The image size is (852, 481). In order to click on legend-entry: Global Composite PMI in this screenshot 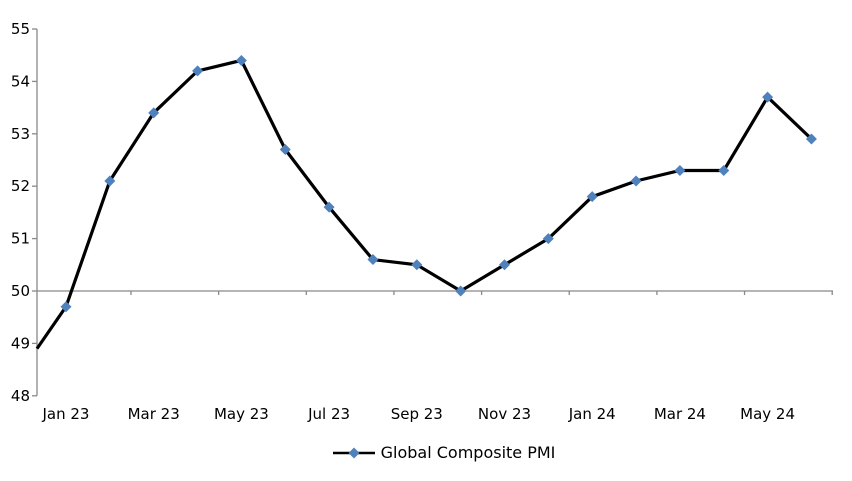, I will do `click(444, 452)`.